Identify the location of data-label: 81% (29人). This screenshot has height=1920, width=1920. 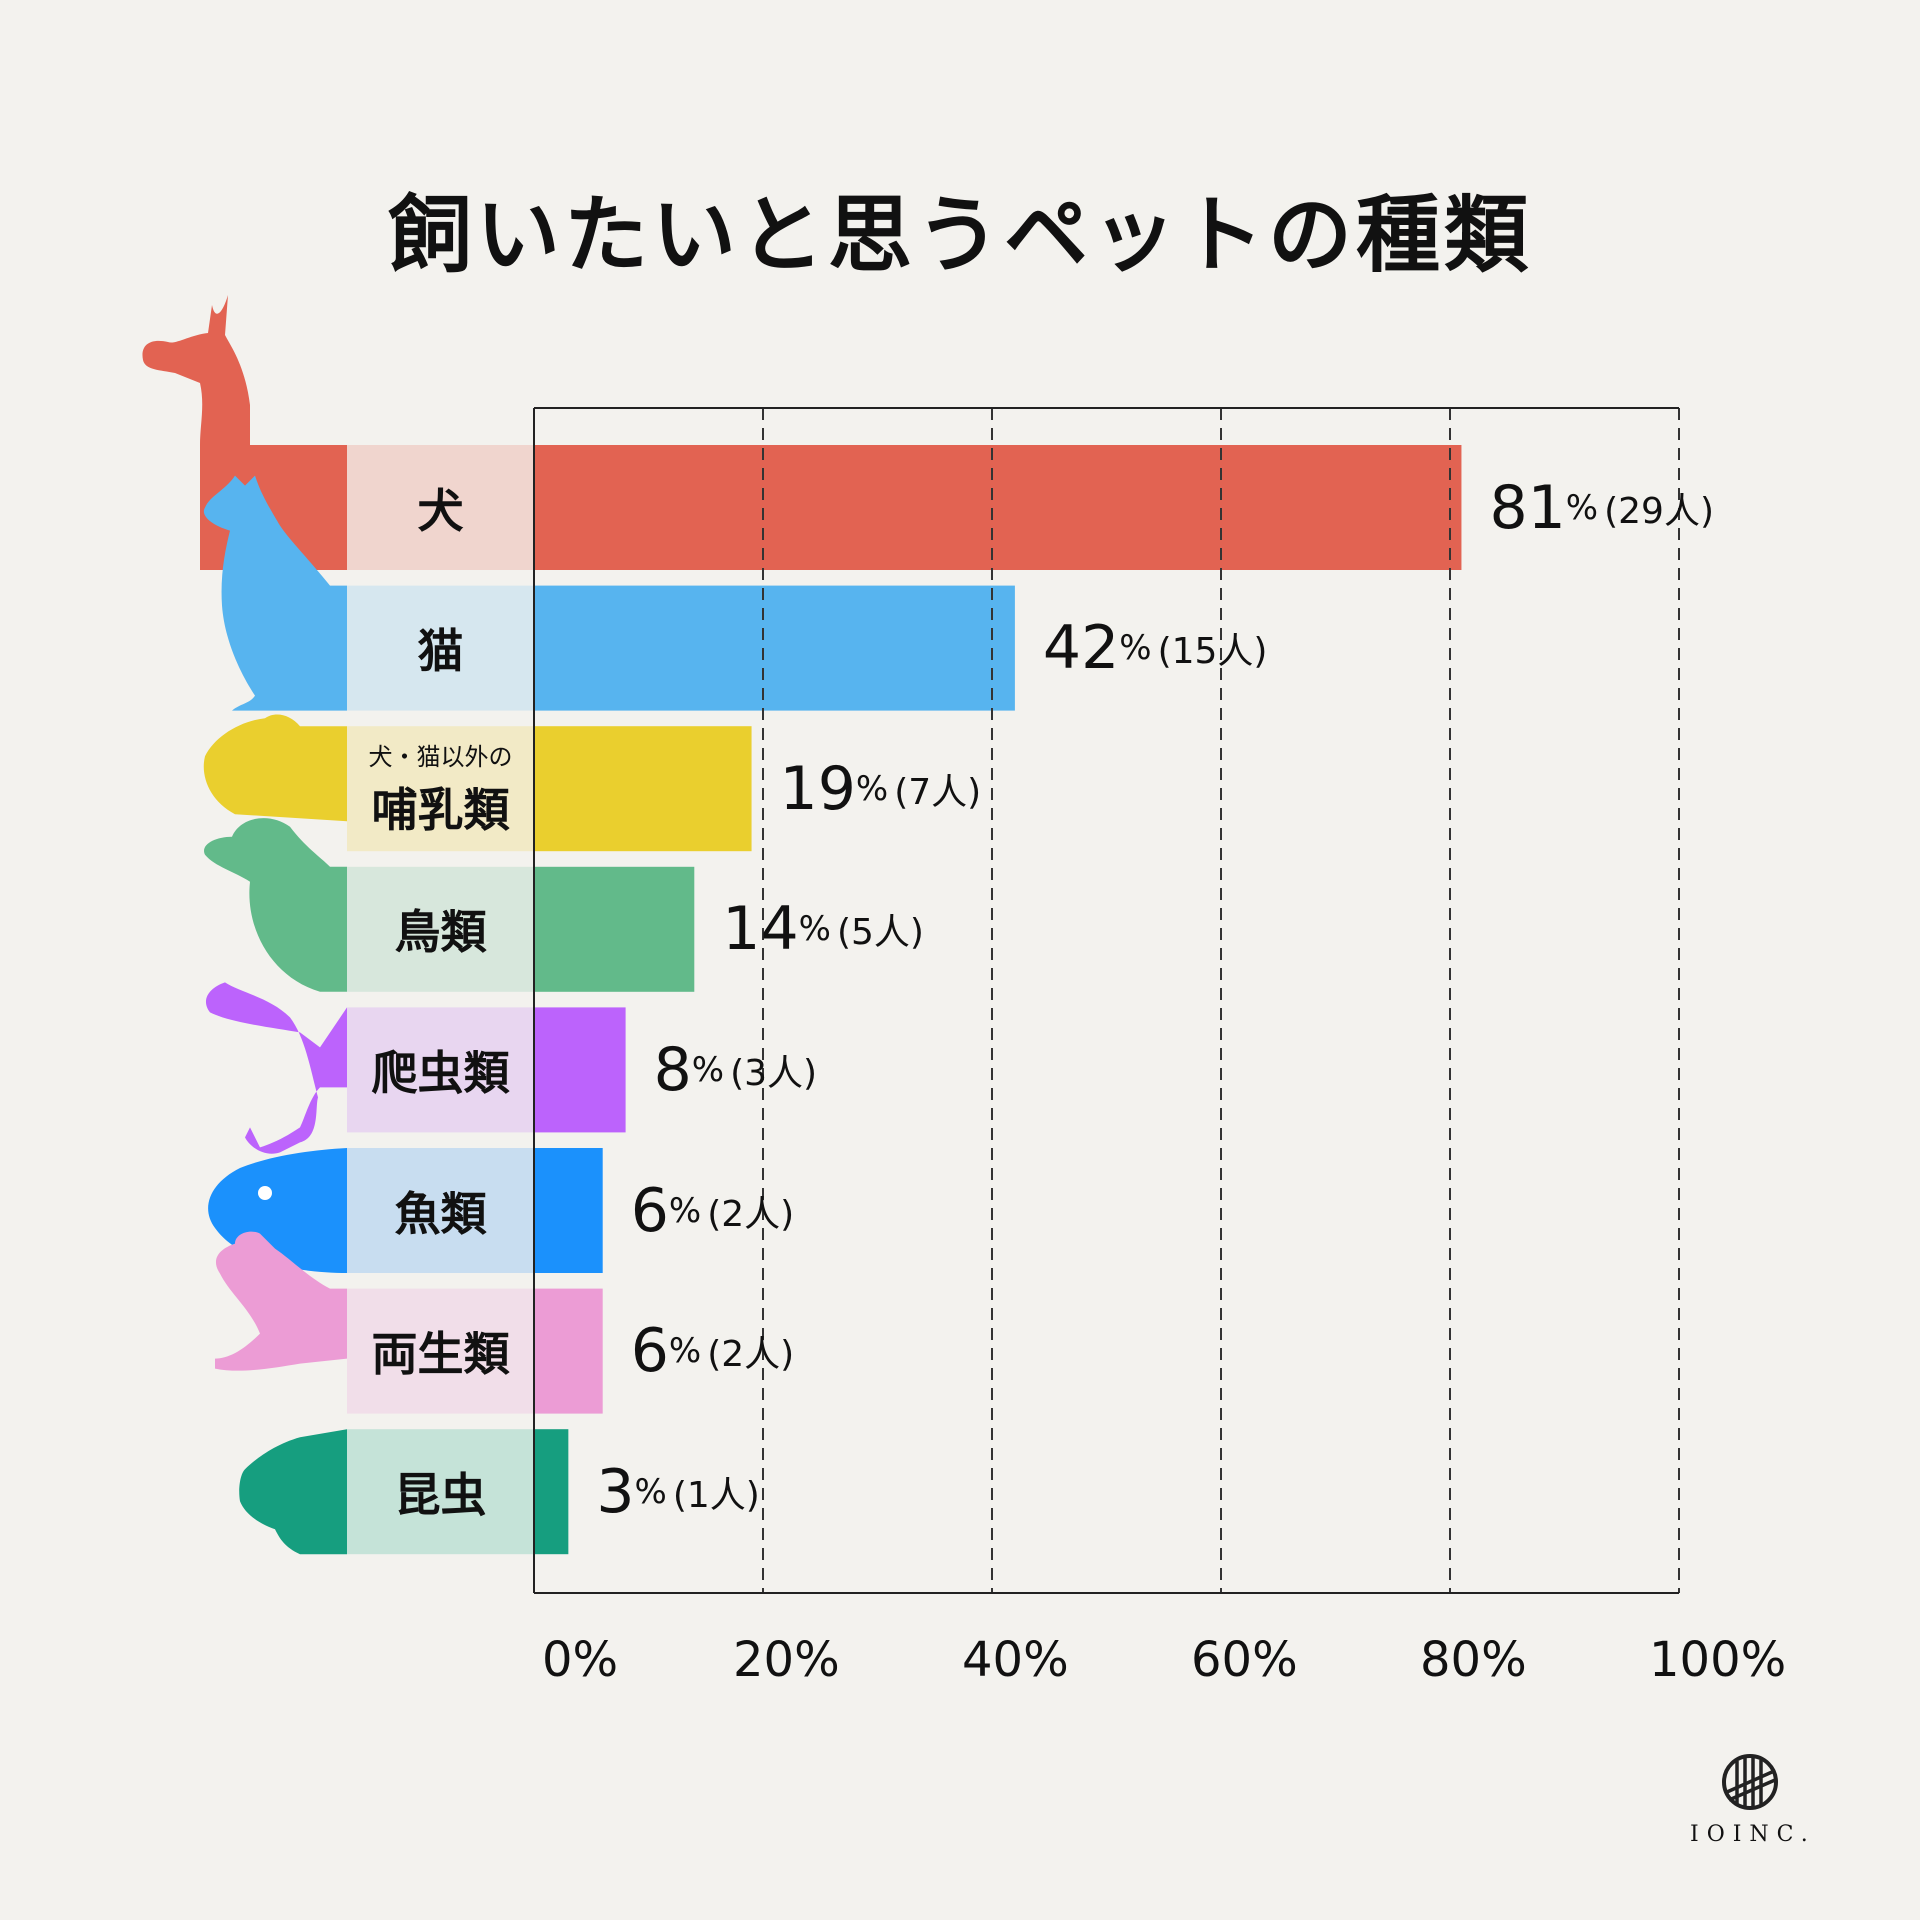
(1601, 507).